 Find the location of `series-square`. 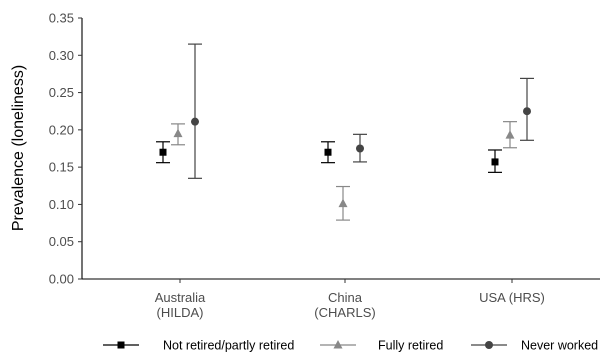

series-square is located at coordinates (329, 157).